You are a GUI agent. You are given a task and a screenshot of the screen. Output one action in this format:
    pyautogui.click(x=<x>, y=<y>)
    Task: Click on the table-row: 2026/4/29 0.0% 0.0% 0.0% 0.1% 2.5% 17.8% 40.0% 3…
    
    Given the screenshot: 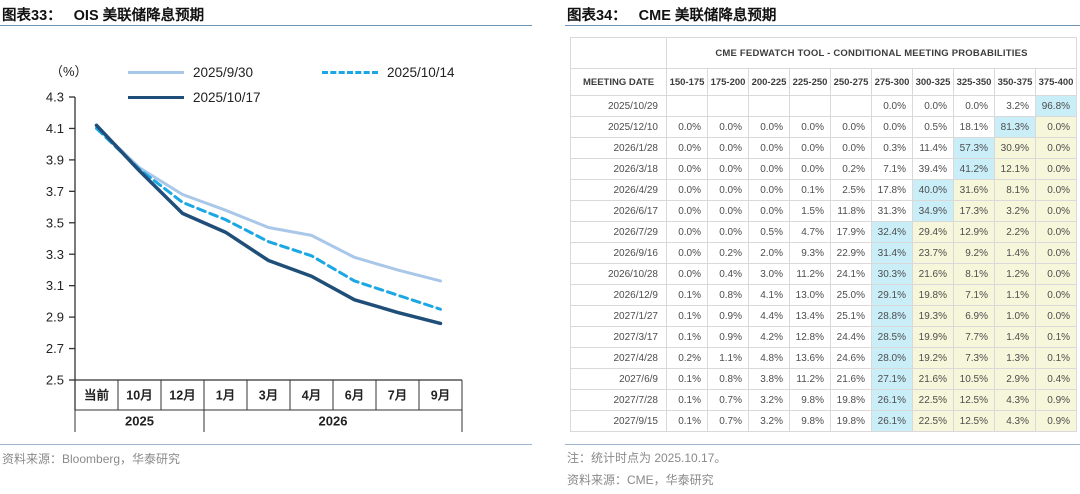 What is the action you would take?
    pyautogui.click(x=824, y=190)
    